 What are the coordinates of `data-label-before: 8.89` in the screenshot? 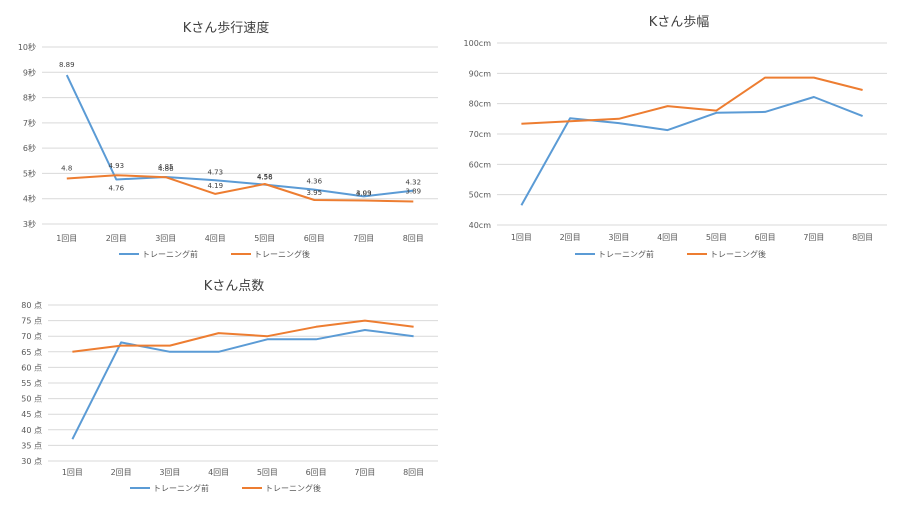 It's located at (67, 65).